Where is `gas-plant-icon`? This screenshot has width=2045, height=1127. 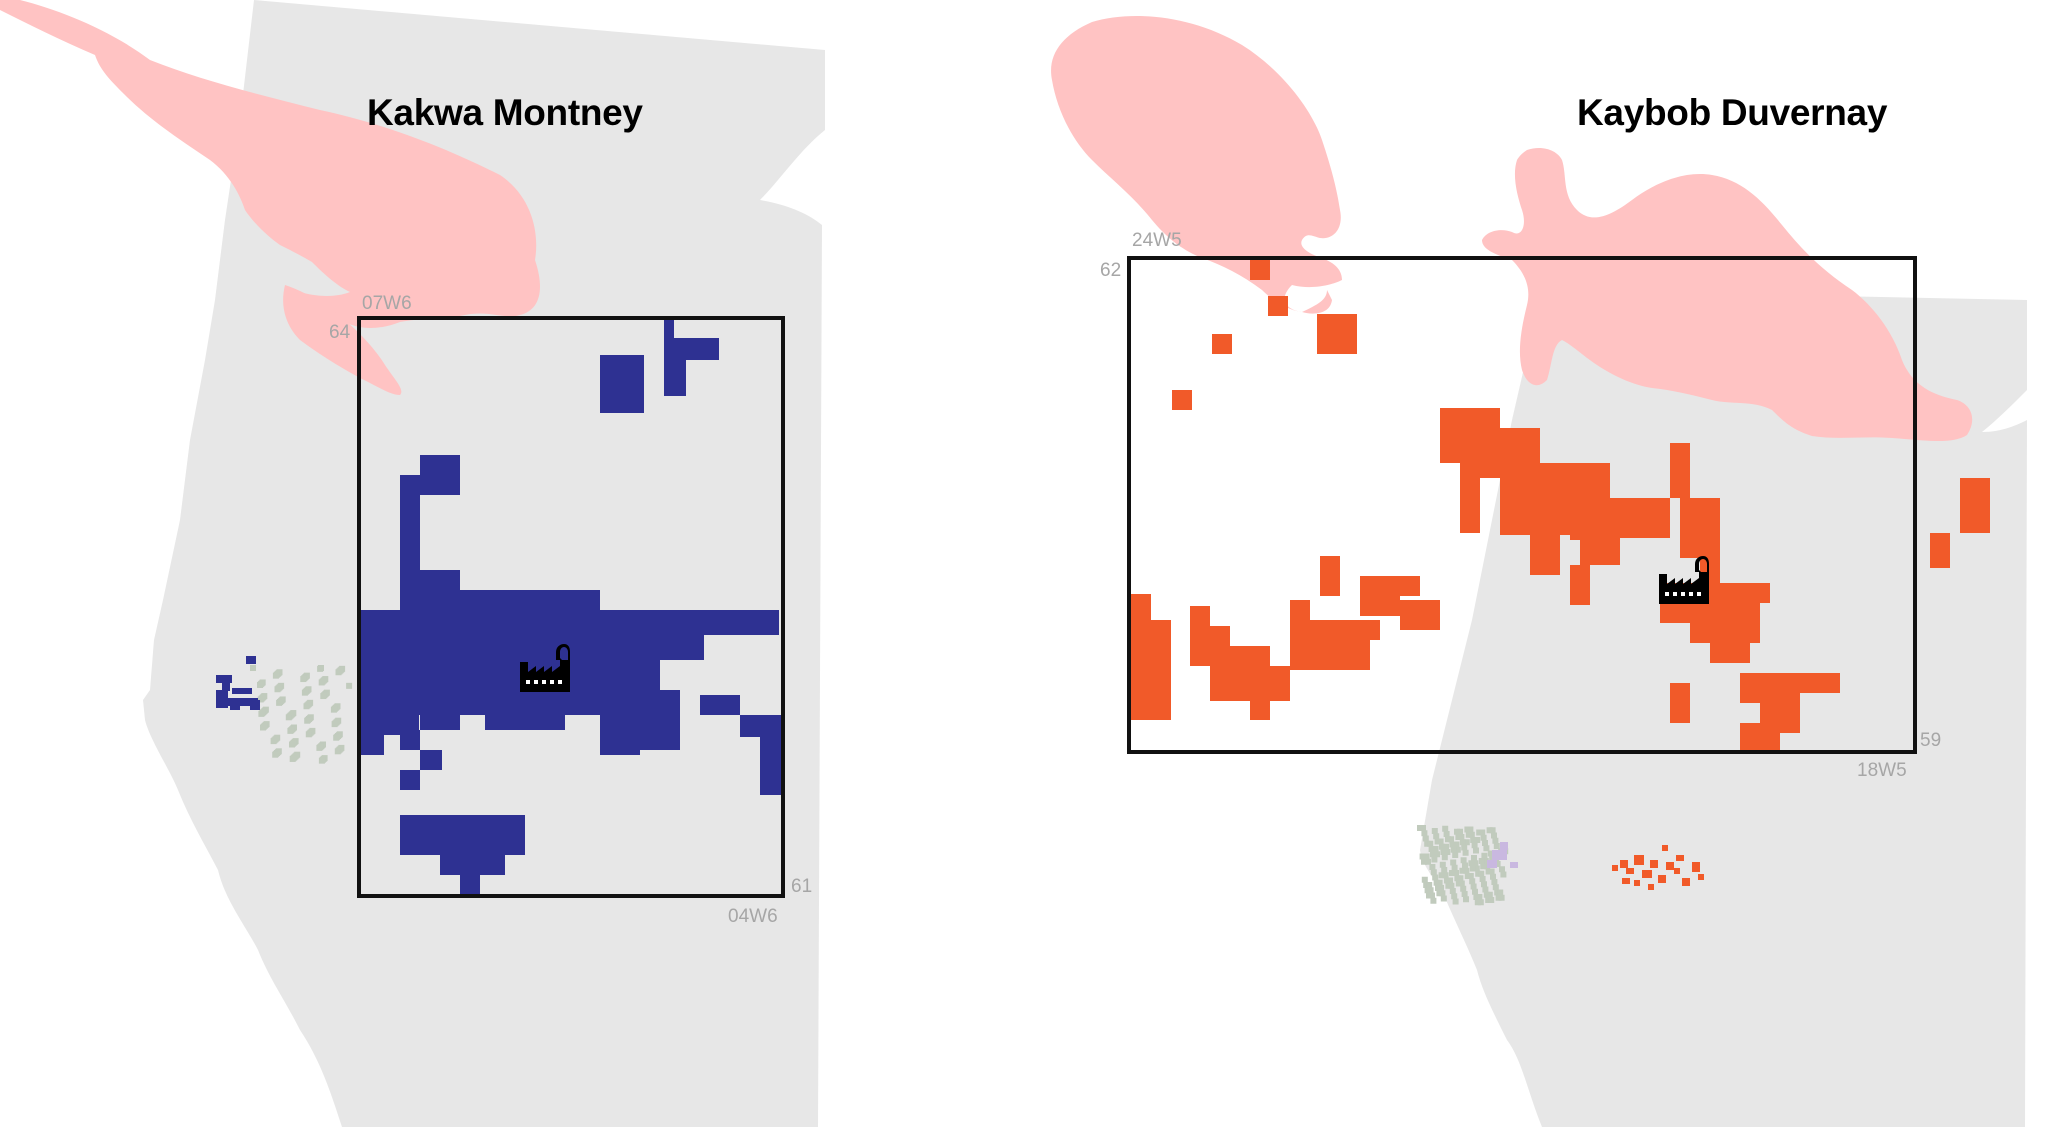 gas-plant-icon is located at coordinates (1684, 580).